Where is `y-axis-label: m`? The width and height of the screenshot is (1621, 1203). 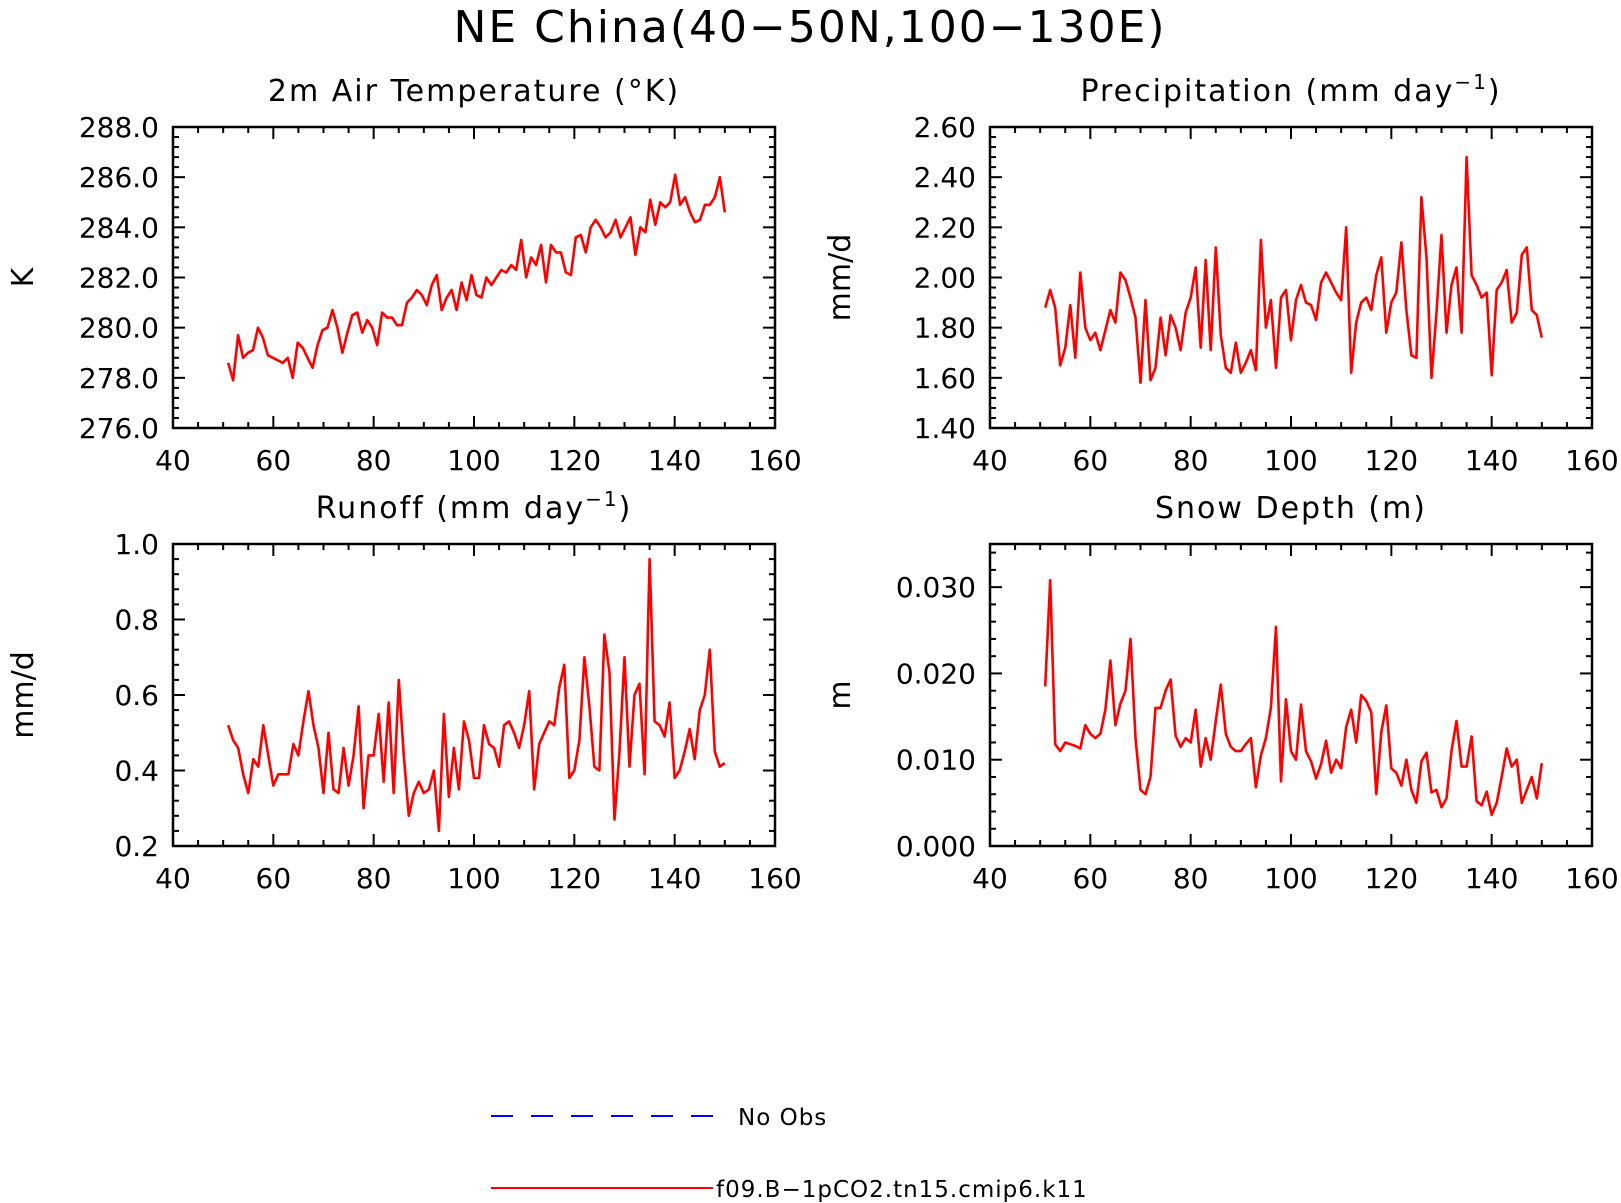 y-axis-label: m is located at coordinates (840, 694).